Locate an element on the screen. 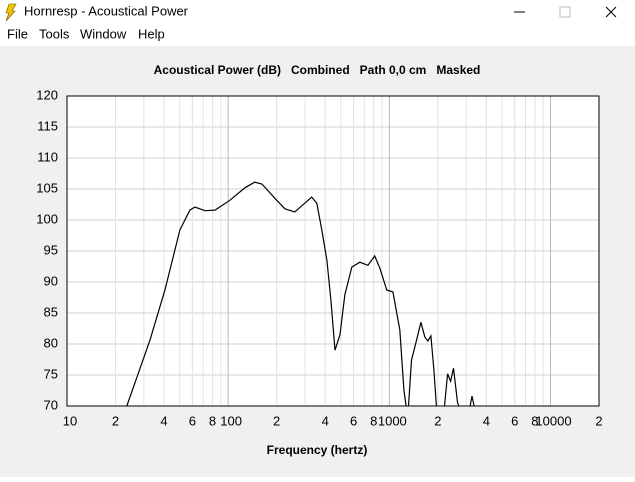 The width and height of the screenshot is (635, 482). maximize-button is located at coordinates (565, 12).